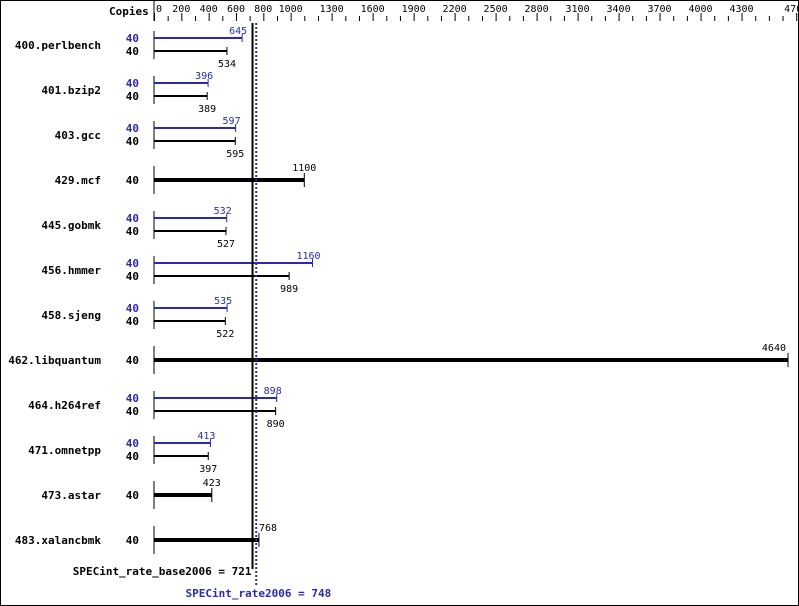 This screenshot has width=799, height=606. I want to click on base-value: 423, so click(212, 483).